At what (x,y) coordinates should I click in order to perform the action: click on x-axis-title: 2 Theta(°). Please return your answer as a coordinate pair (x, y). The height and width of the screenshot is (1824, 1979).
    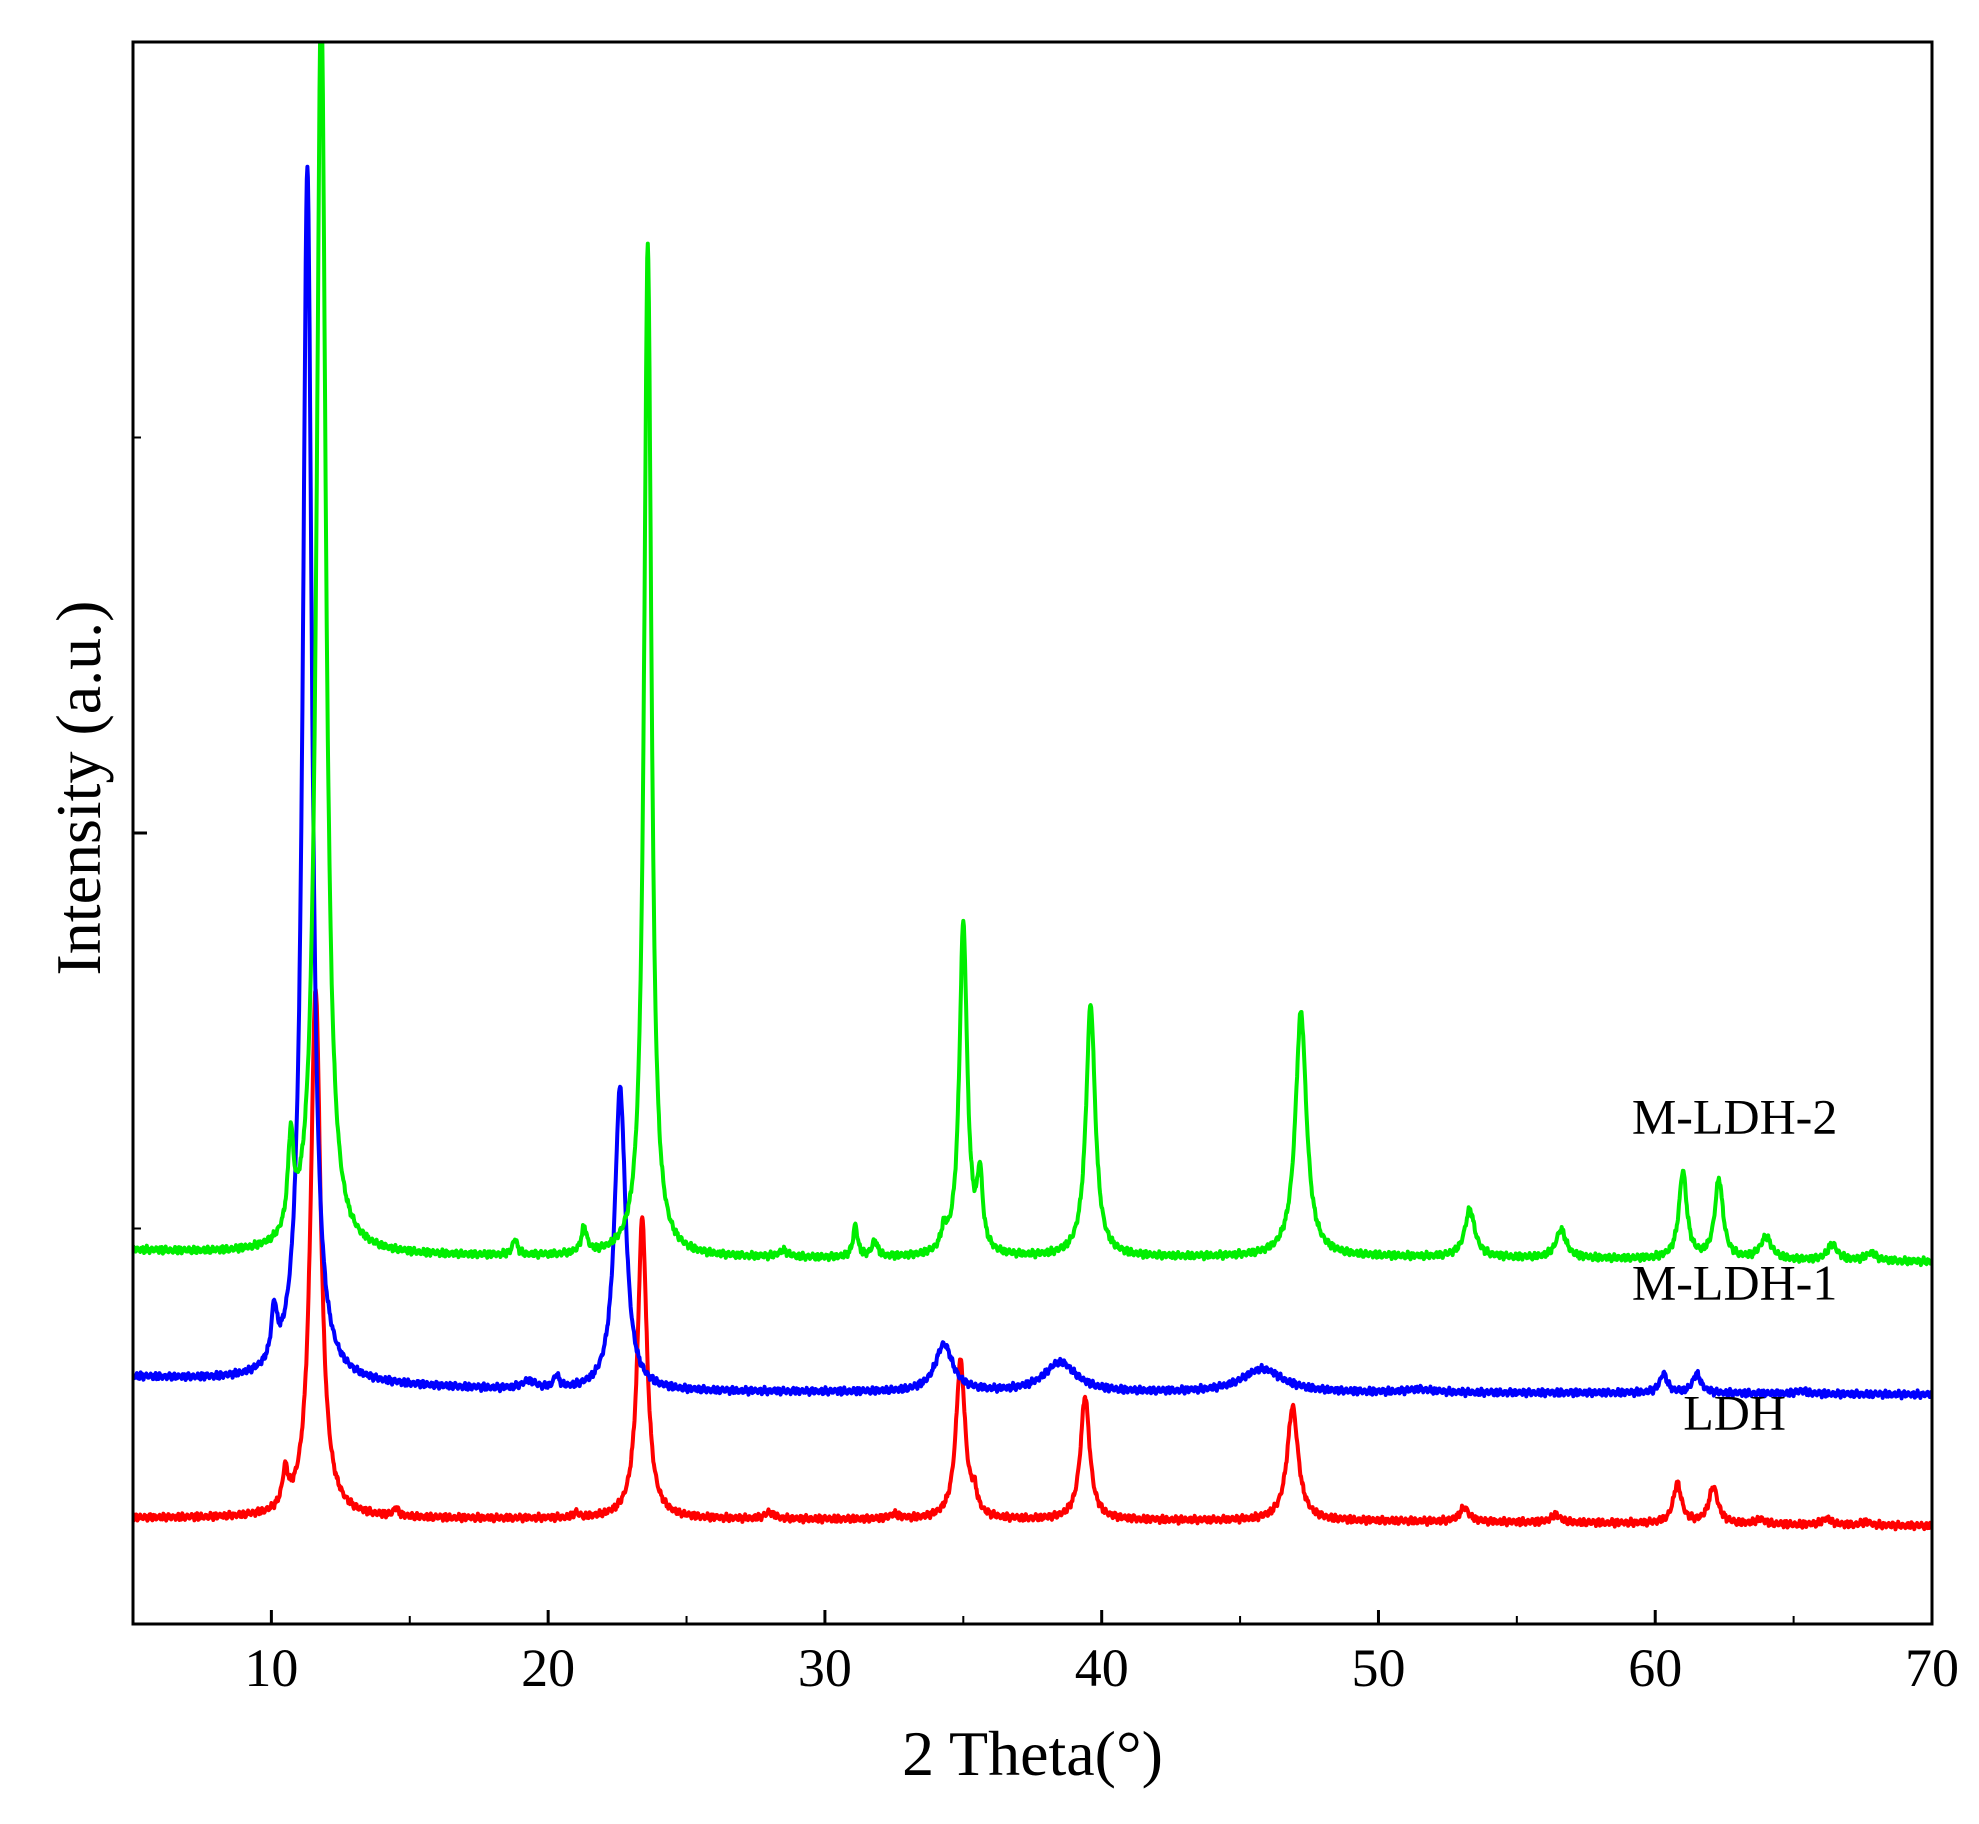
    Looking at the image, I should click on (1032, 1753).